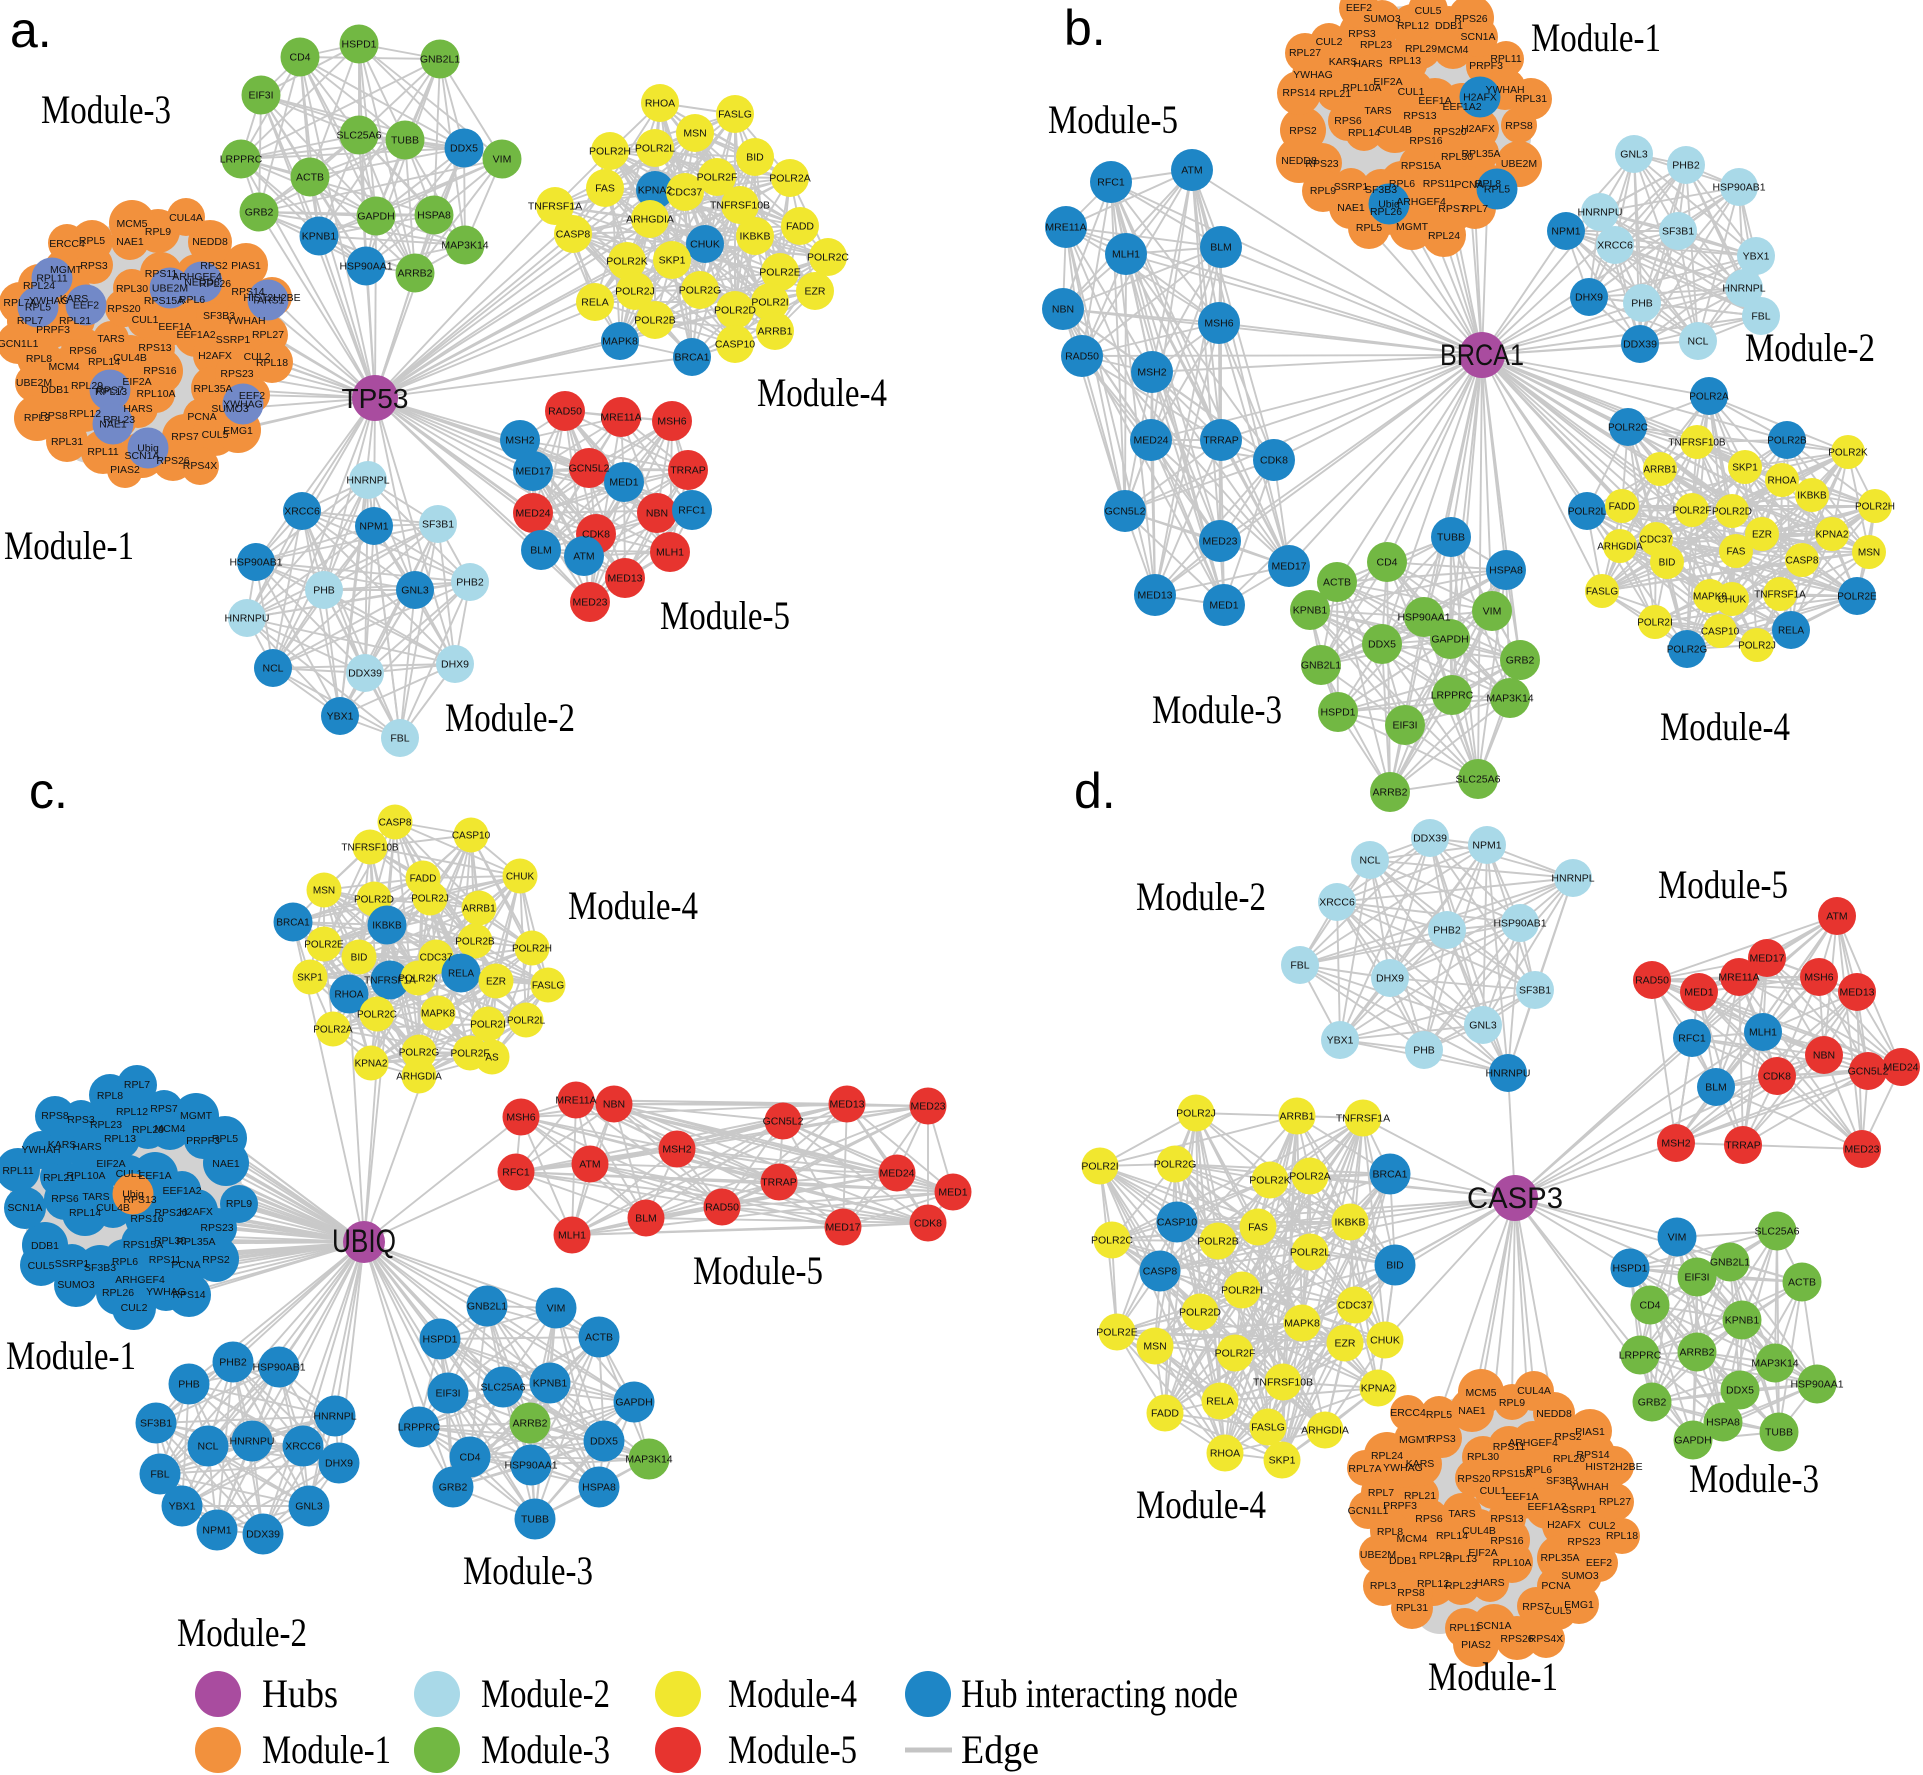 The height and width of the screenshot is (1775, 1923). What do you see at coordinates (735, 345) in the screenshot?
I see `svg-text: CASP10` at bounding box center [735, 345].